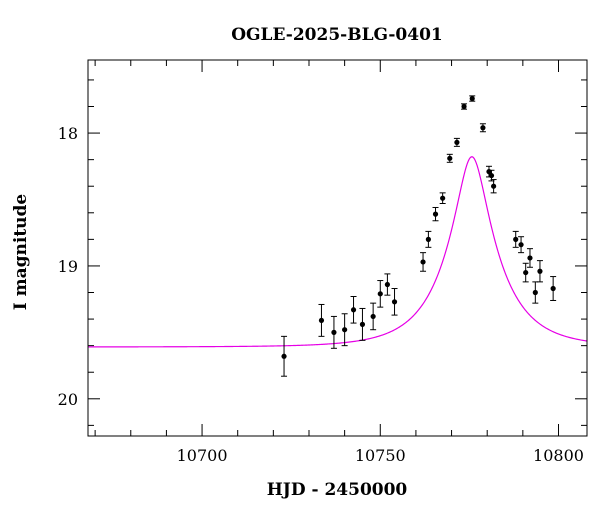  What do you see at coordinates (337, 490) in the screenshot?
I see `x-axis-label: HJD - 2450000` at bounding box center [337, 490].